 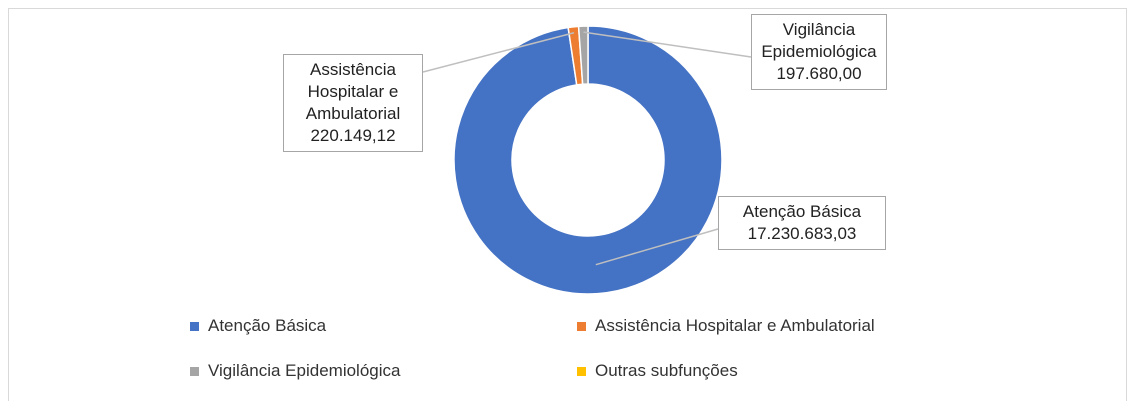 What do you see at coordinates (304, 370) in the screenshot?
I see `legend-label: Vigilância Epidemiológica` at bounding box center [304, 370].